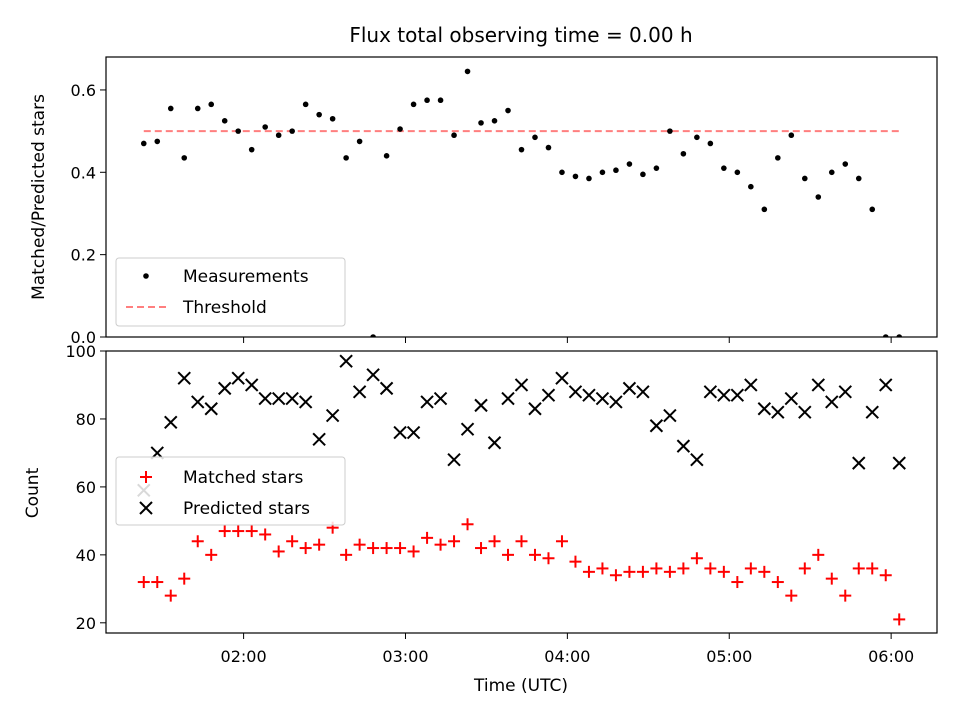  Describe the element at coordinates (246, 277) in the screenshot. I see `legend-measurements-label: Measurements` at that location.